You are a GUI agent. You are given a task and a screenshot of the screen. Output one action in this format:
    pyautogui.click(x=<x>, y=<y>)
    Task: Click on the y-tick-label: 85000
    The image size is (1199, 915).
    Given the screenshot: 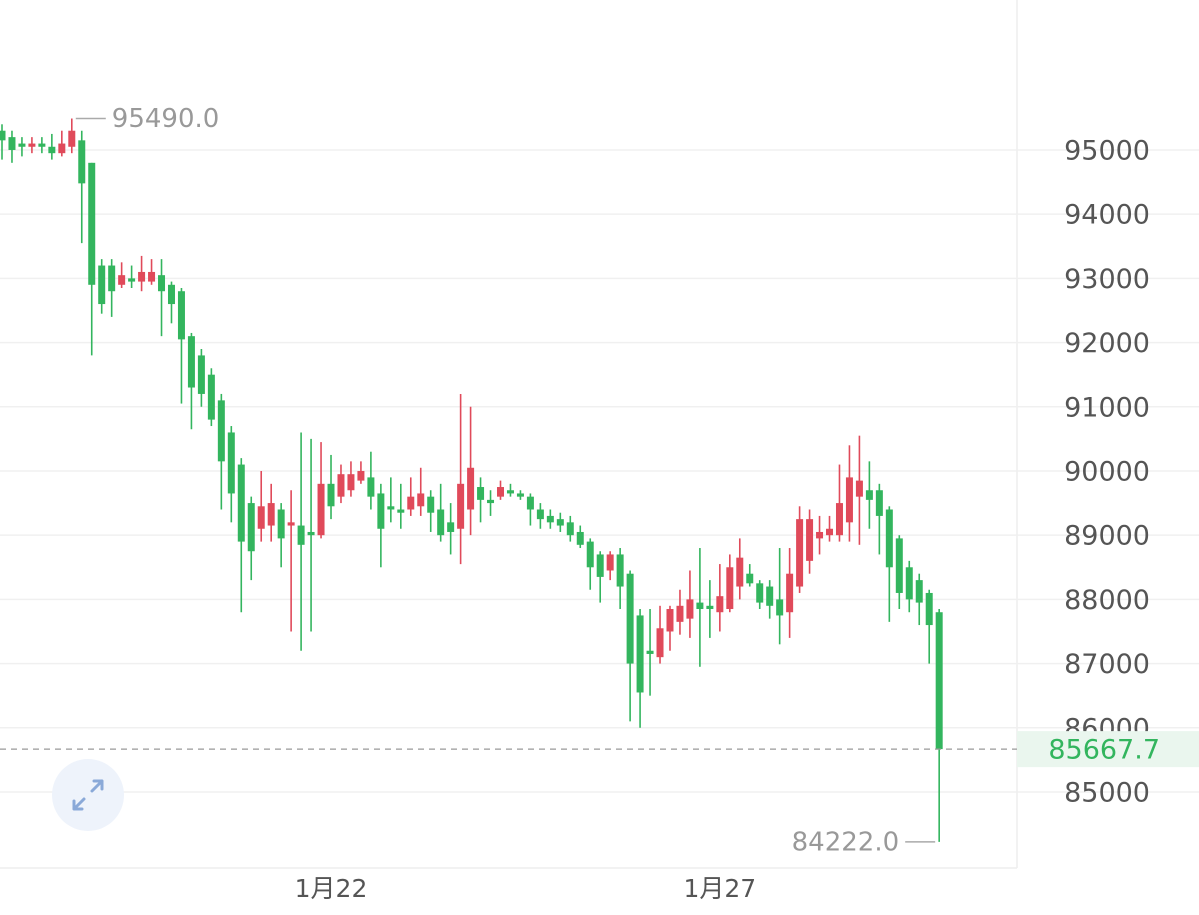 What is the action you would take?
    pyautogui.click(x=1107, y=792)
    